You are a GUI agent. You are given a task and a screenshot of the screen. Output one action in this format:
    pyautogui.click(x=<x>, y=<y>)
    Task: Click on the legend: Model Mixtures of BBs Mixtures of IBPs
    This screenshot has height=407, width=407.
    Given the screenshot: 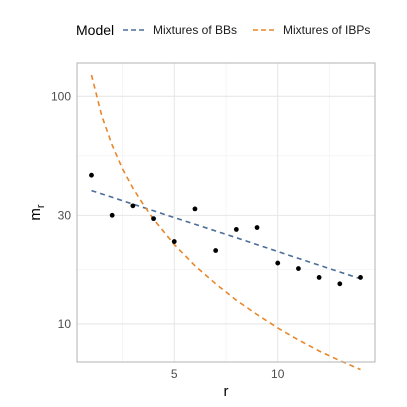 What is the action you would take?
    pyautogui.click(x=223, y=30)
    